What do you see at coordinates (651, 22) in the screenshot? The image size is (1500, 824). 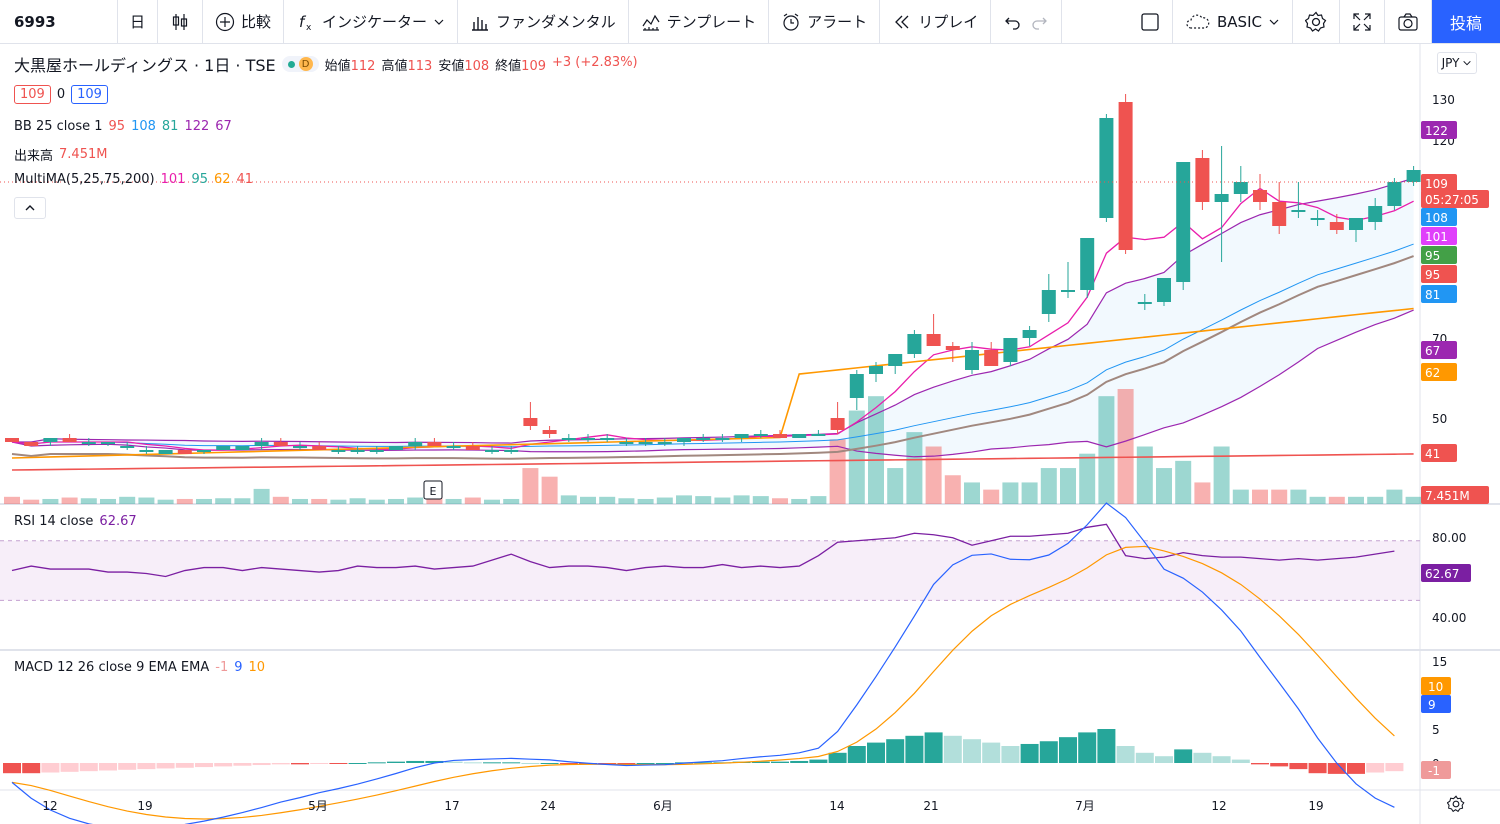 I see `template-icon` at bounding box center [651, 22].